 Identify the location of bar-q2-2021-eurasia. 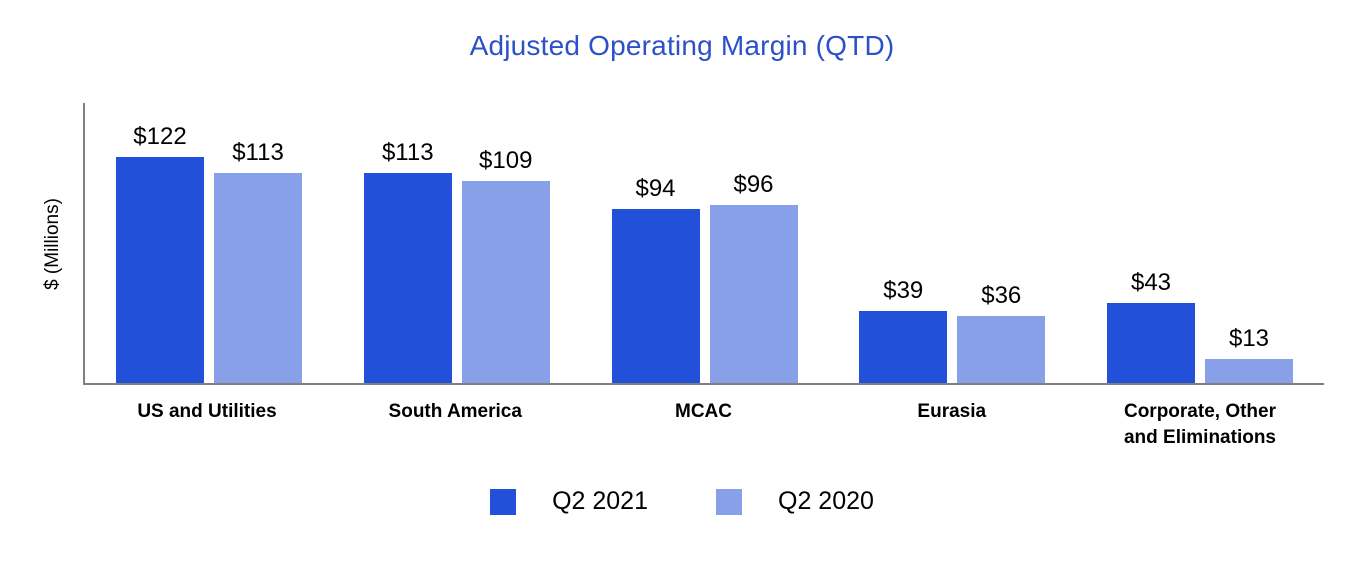
(903, 347).